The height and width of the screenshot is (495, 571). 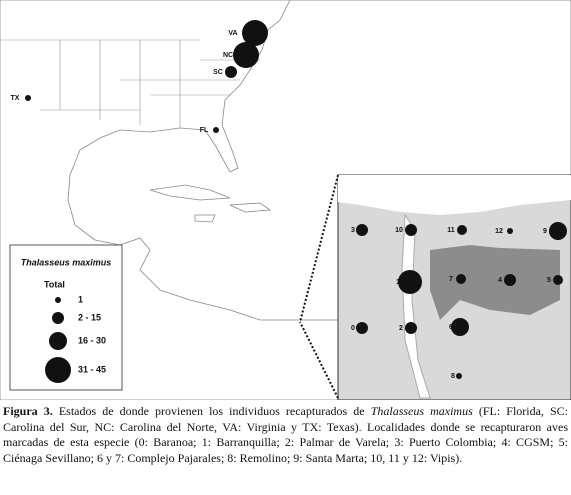 What do you see at coordinates (66, 262) in the screenshot?
I see `legend-title: Thalasseus maximus` at bounding box center [66, 262].